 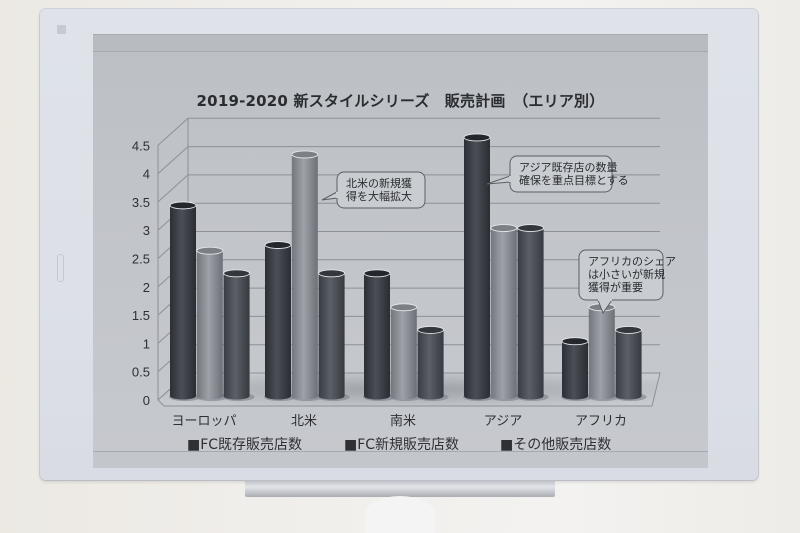 What do you see at coordinates (60, 268) in the screenshot?
I see `home-button` at bounding box center [60, 268].